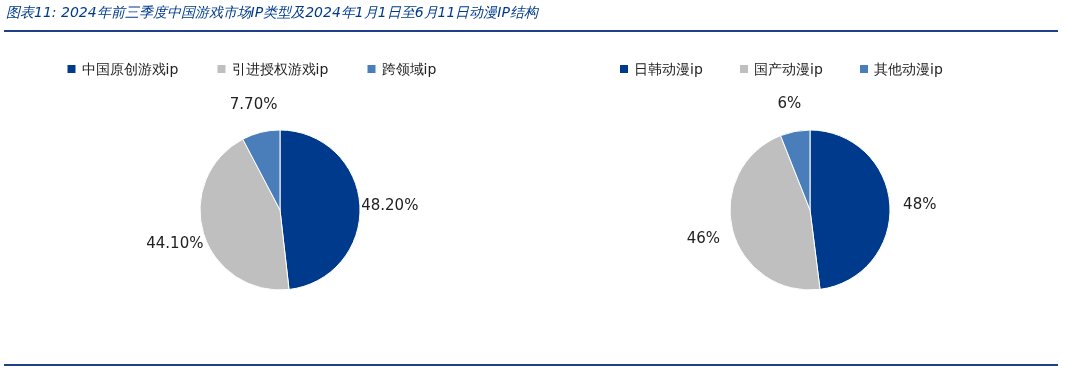 Image resolution: width=1065 pixels, height=390 pixels. I want to click on legend-label: 其他动漫ip, so click(908, 69).